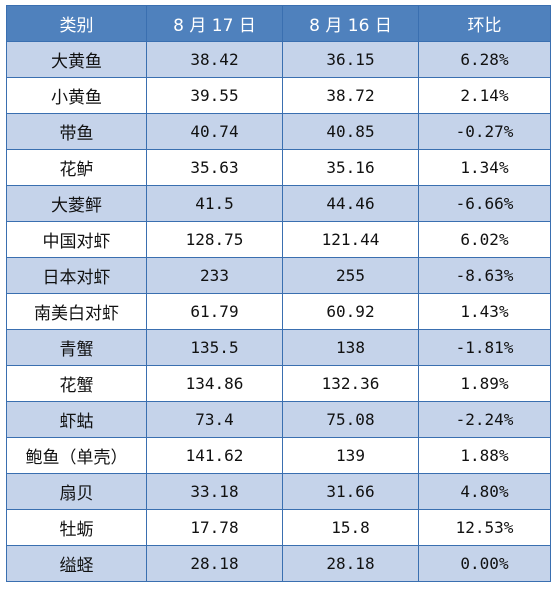 Image resolution: width=557 pixels, height=589 pixels. What do you see at coordinates (76, 491) in the screenshot?
I see `cell-name: 扇贝` at bounding box center [76, 491].